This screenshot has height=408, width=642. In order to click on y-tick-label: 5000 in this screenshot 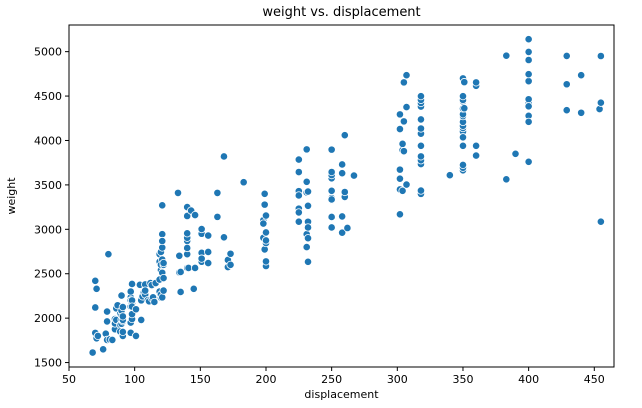, I will do `click(48, 52)`.